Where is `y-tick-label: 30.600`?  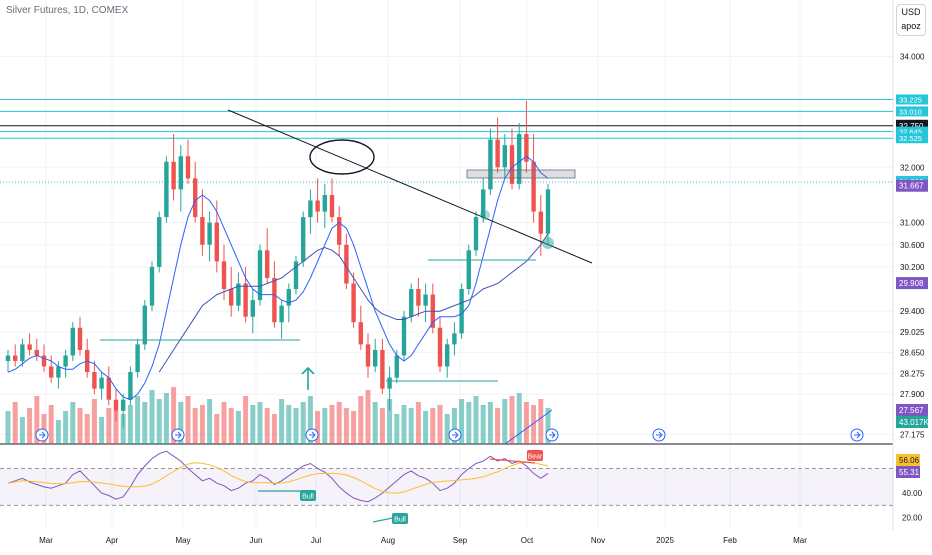
y-tick-label: 30.600 is located at coordinates (912, 245).